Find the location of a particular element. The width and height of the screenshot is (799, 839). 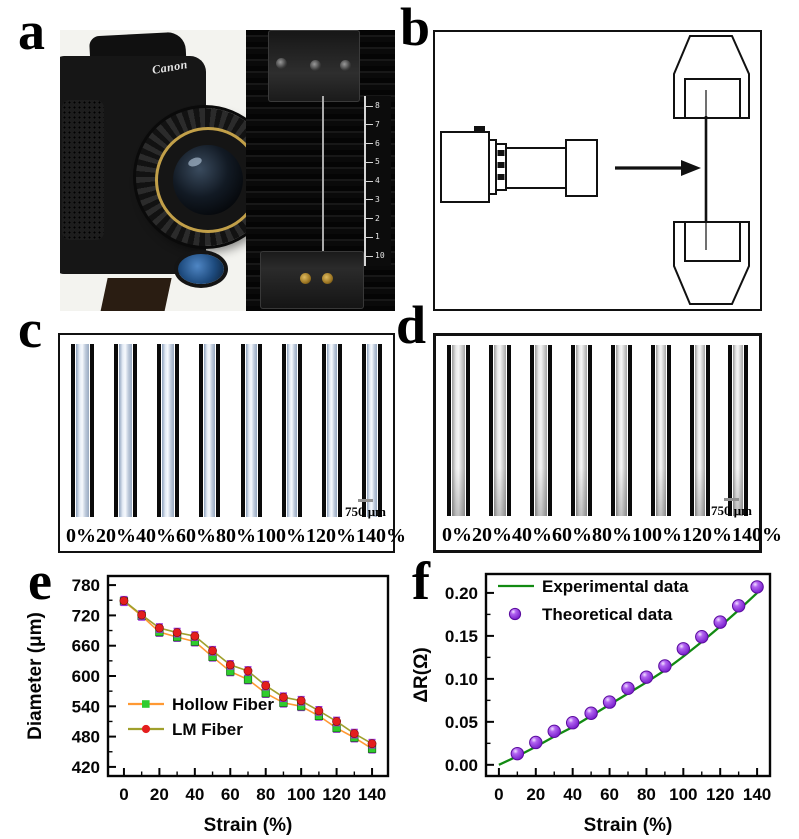

legend: Experimental data Theoretical data is located at coordinates (593, 600).